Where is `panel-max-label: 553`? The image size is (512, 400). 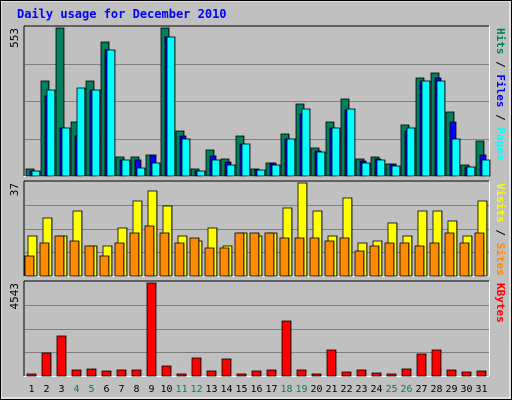
panel-max-label: 553 is located at coordinates (14, 38).